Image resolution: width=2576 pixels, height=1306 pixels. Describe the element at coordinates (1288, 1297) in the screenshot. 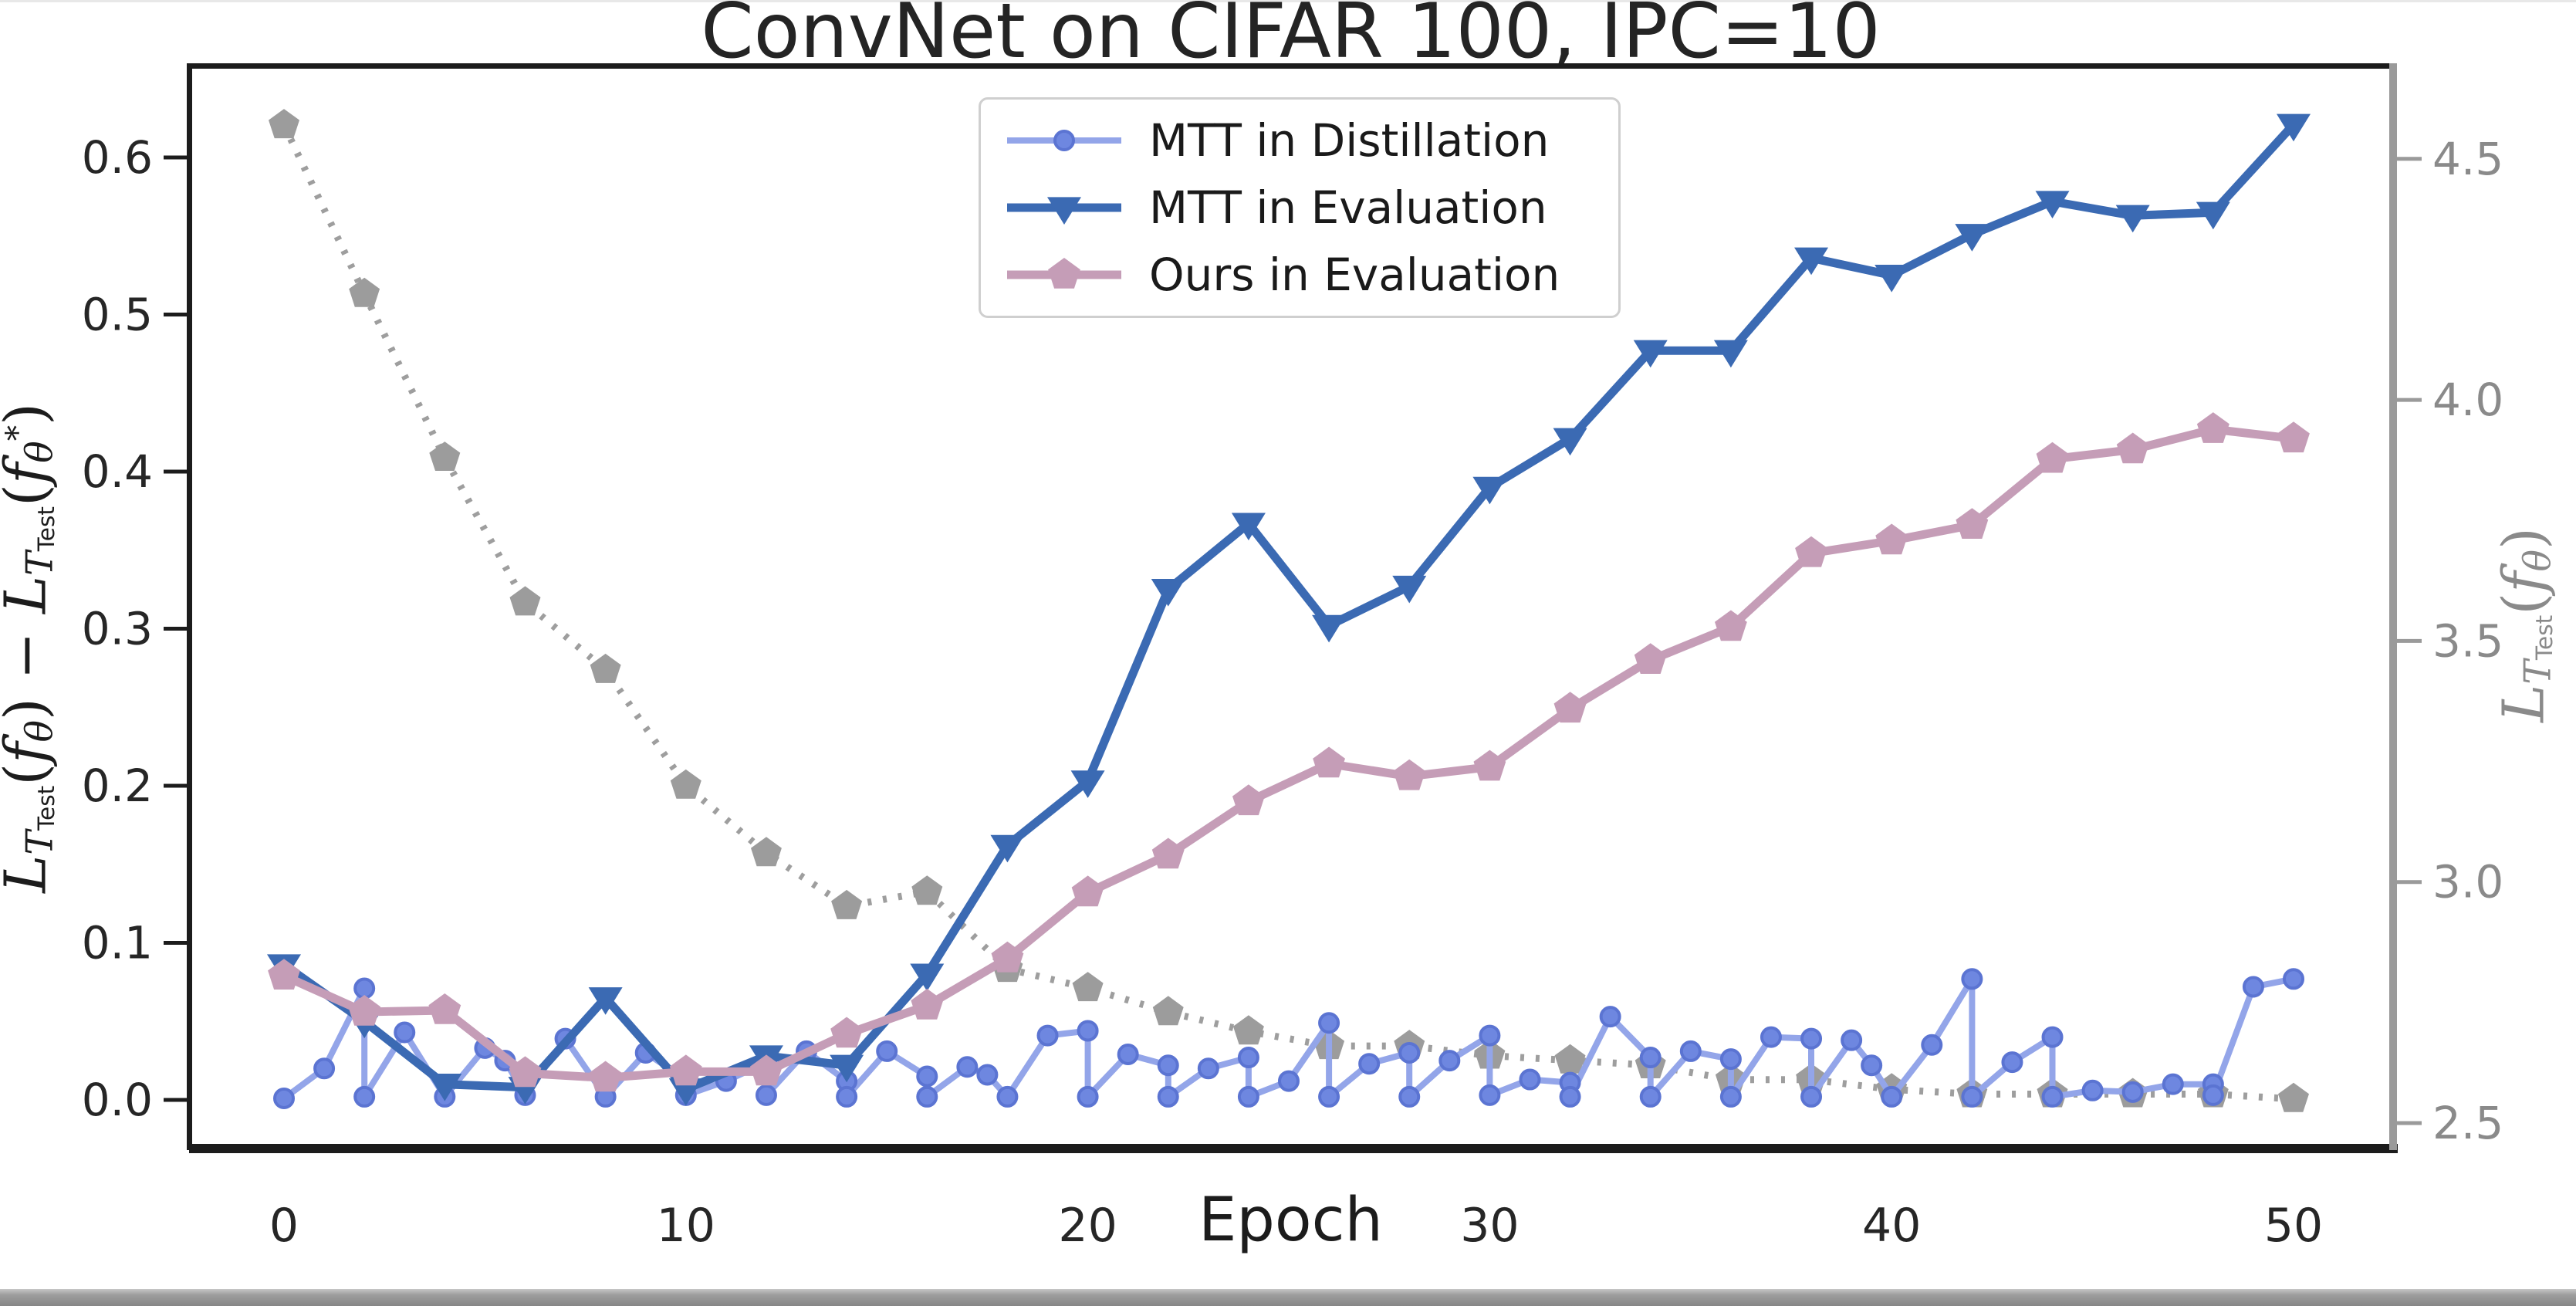

I see `window-bottom-bar` at that location.